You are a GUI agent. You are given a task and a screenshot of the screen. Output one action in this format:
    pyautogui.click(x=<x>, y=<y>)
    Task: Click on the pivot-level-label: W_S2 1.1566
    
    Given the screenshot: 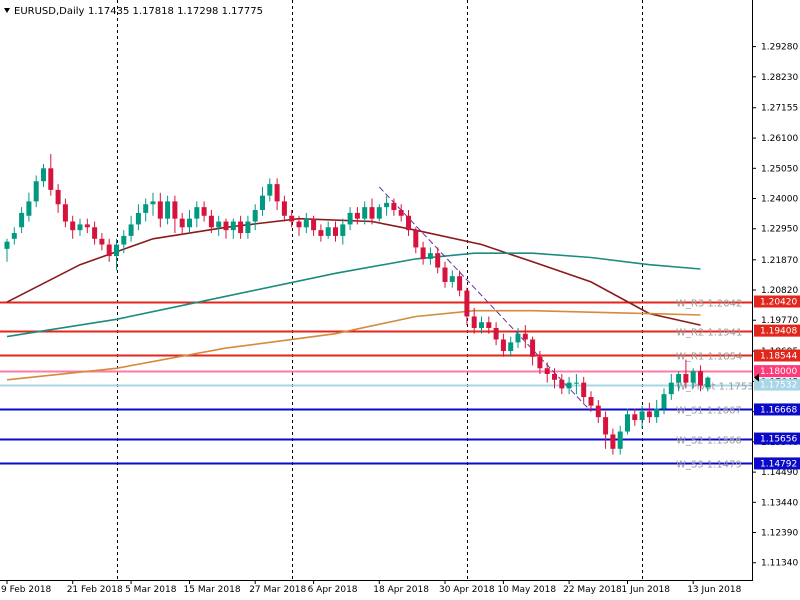 What is the action you would take?
    pyautogui.click(x=709, y=441)
    